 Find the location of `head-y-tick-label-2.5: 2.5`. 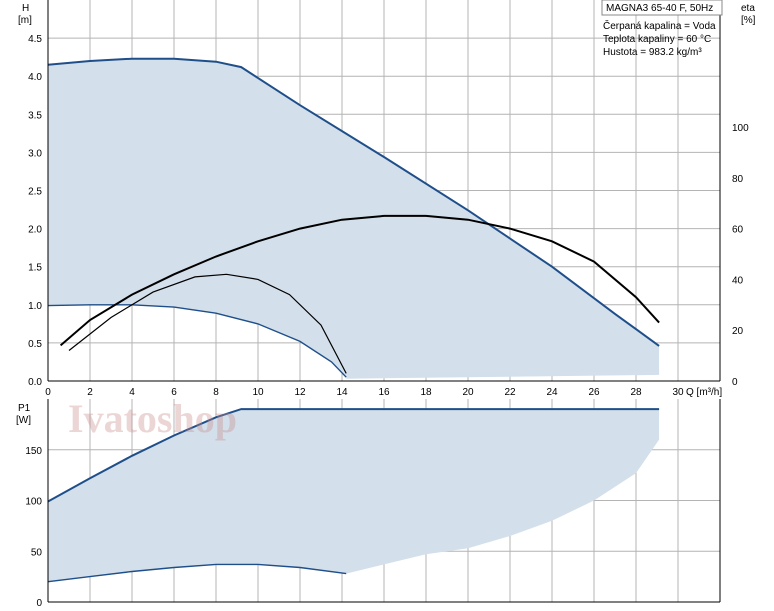

head-y-tick-label-2.5: 2.5 is located at coordinates (35, 192).